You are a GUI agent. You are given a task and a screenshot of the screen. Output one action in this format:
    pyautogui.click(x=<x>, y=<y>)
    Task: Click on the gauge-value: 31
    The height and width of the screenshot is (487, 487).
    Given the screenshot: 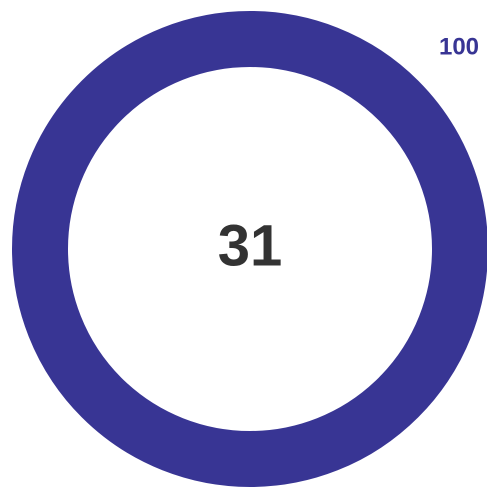 What is the action you would take?
    pyautogui.click(x=250, y=245)
    